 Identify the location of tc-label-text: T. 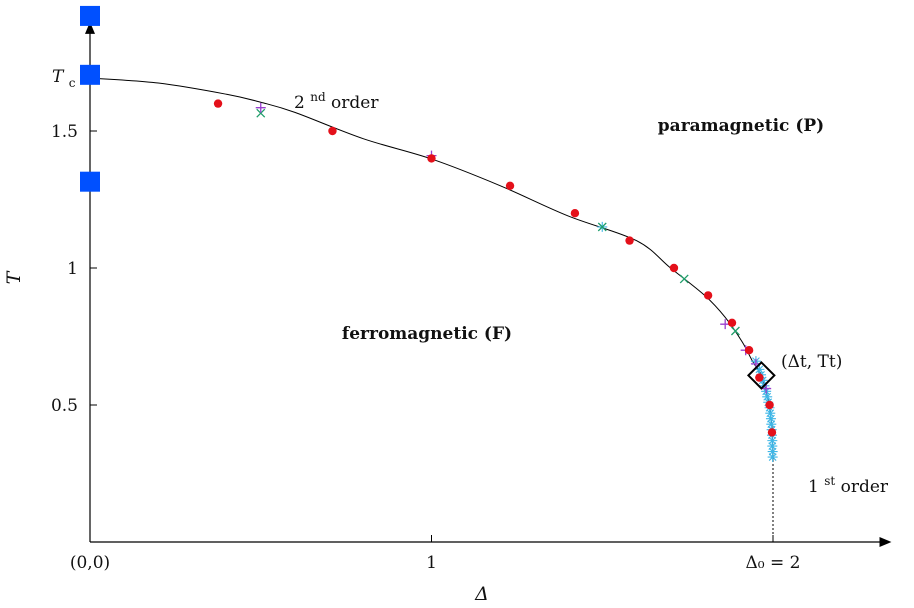
(58, 77).